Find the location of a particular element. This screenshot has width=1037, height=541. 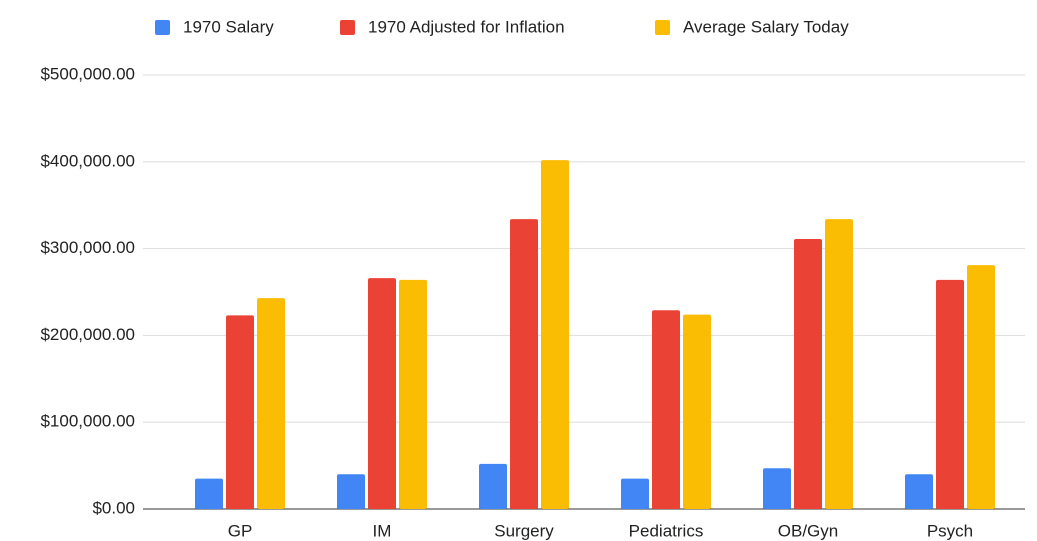

y-tick-label: $300,000.00 is located at coordinates (87, 247).